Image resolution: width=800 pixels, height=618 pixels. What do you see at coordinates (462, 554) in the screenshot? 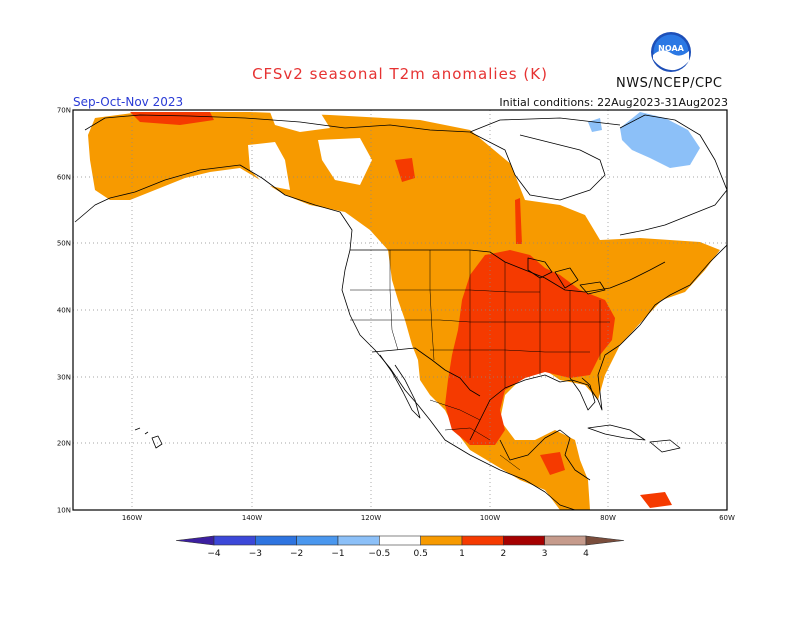
I see `colorbar-label: 1` at bounding box center [462, 554].